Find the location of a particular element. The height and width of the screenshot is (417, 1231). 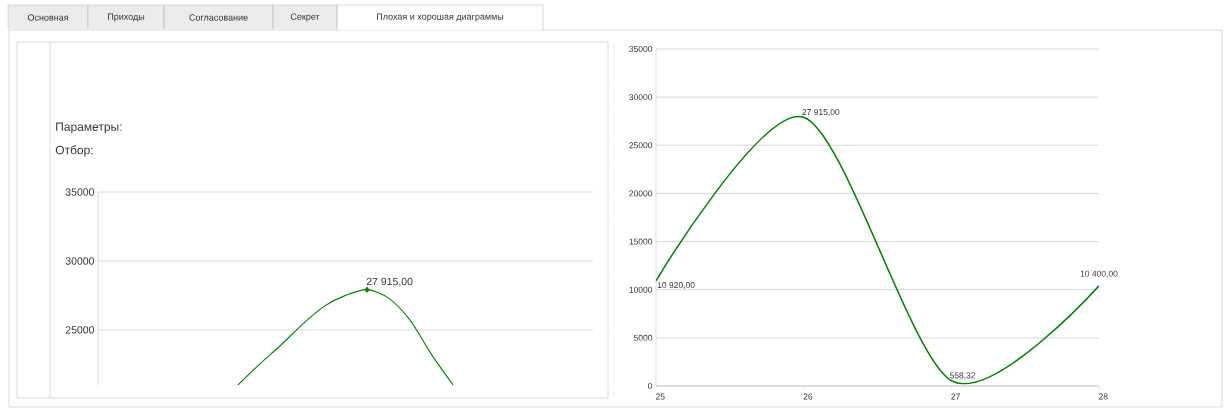

x-tick-label: 25 is located at coordinates (660, 396).